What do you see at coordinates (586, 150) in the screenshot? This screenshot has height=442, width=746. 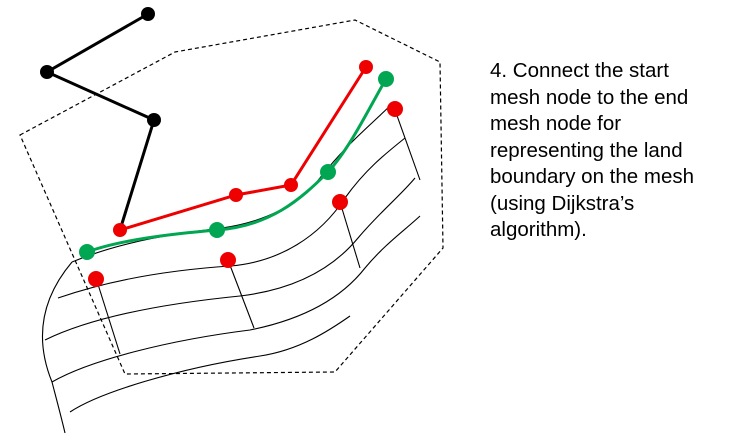 I see `caption-line: representing the land` at bounding box center [586, 150].